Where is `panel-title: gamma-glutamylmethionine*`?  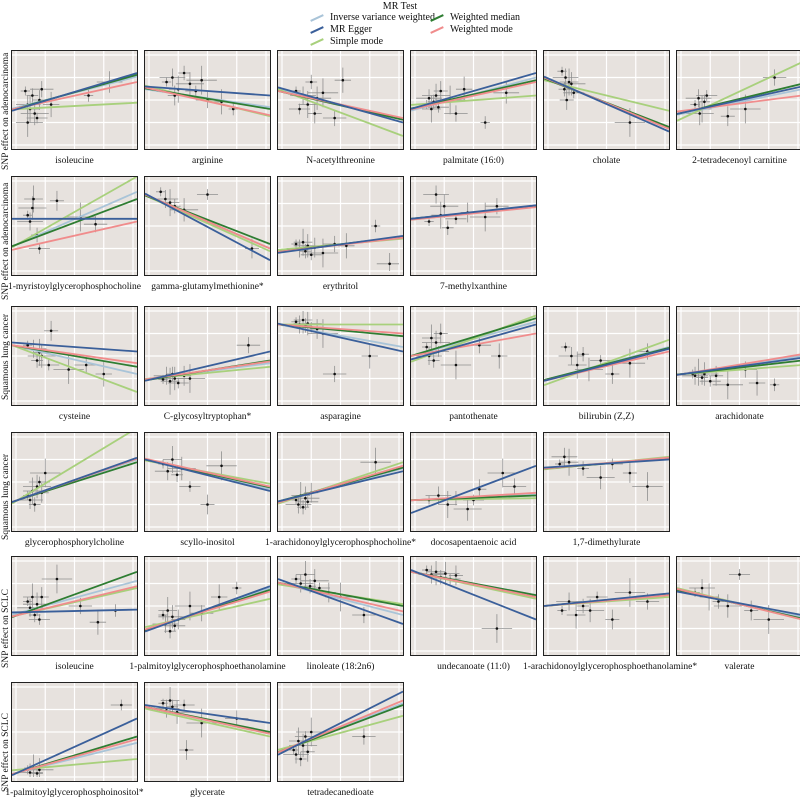 panel-title: gamma-glutamylmethionine* is located at coordinates (207, 287).